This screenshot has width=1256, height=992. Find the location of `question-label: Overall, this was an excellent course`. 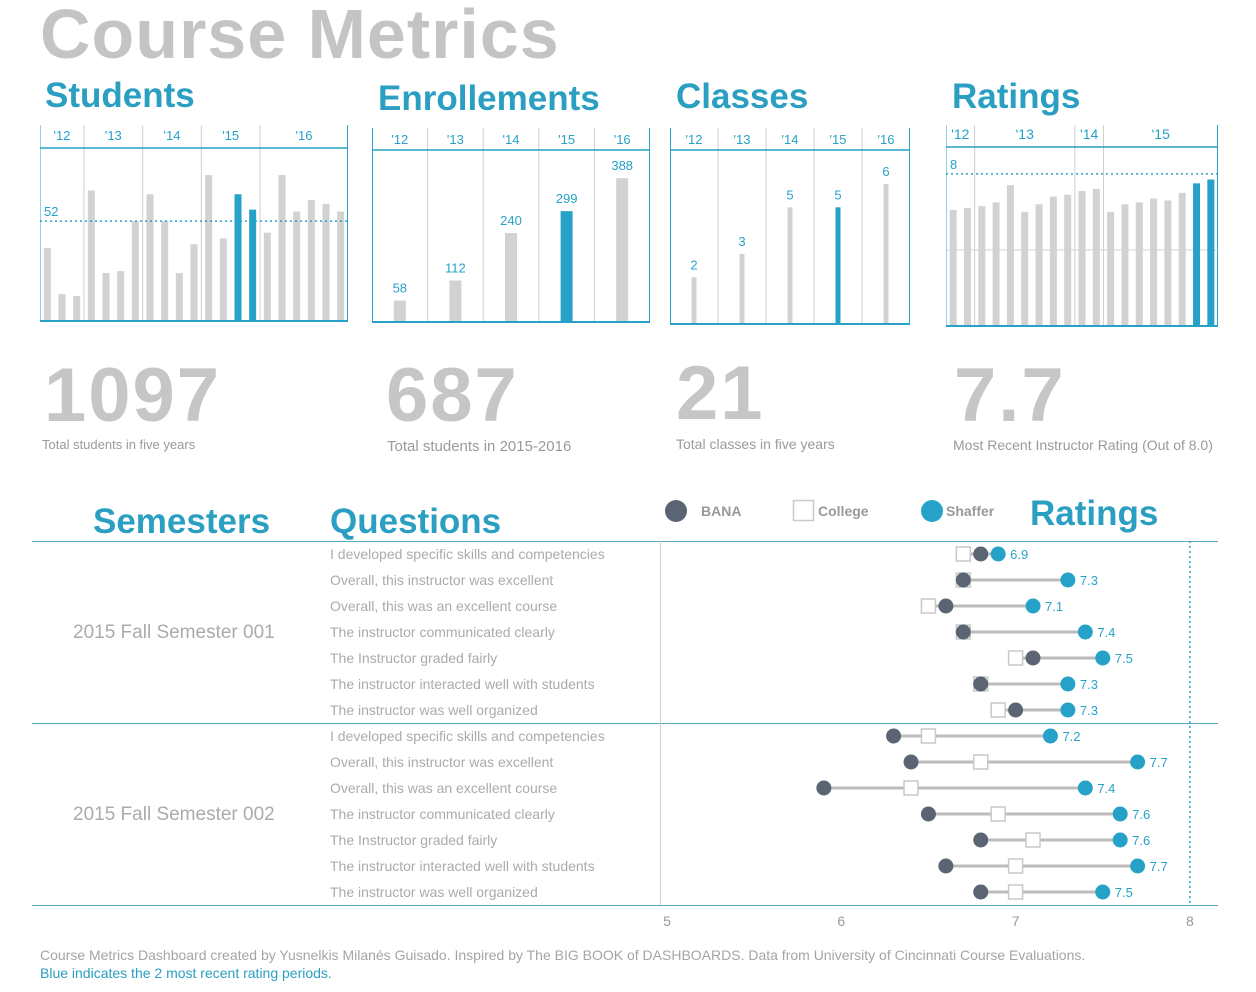

question-label: Overall, this was an excellent course is located at coordinates (444, 788).